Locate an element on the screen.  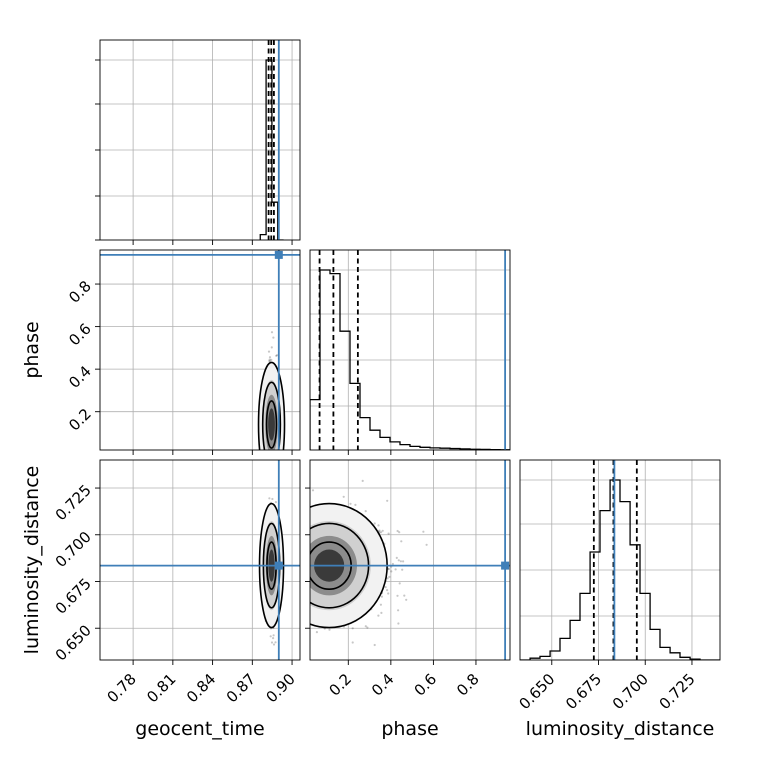
ytick-label-luminosity_distance-2: 0.700 is located at coordinates (73, 549).